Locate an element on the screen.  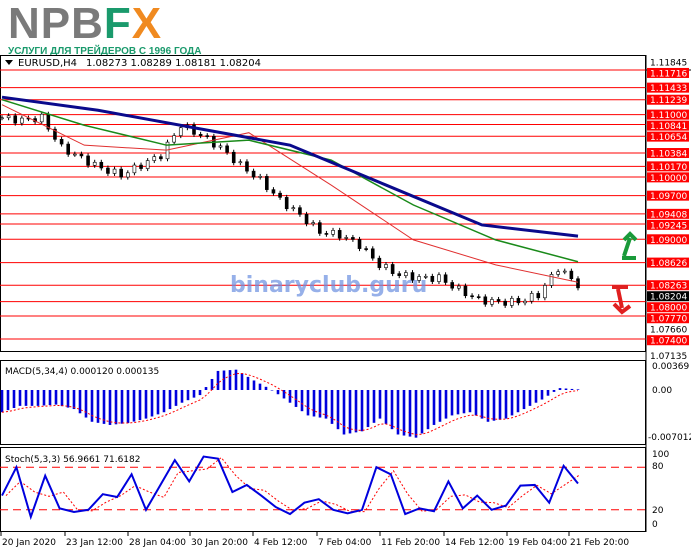
time-label: 14 Feb 12:00 is located at coordinates (474, 543).